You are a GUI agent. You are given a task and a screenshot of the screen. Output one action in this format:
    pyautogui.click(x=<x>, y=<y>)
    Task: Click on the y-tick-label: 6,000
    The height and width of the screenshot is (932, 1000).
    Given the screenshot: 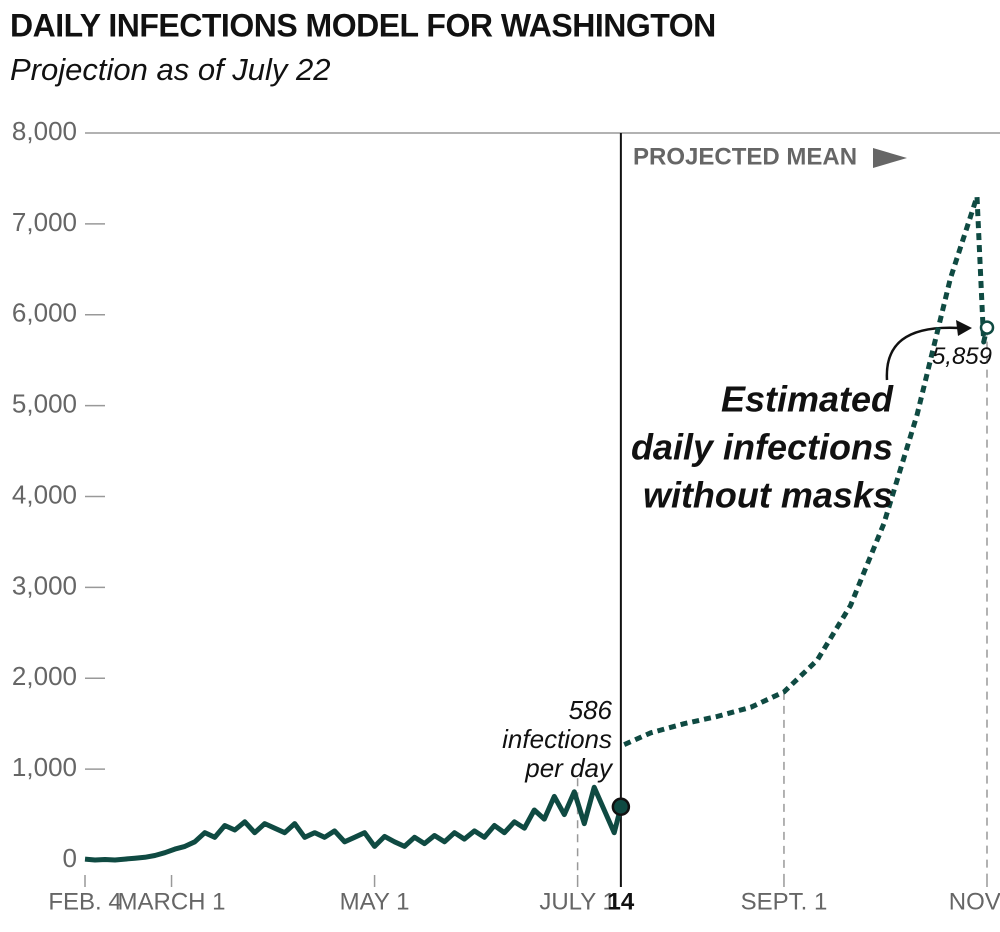 What is the action you would take?
    pyautogui.click(x=44, y=313)
    